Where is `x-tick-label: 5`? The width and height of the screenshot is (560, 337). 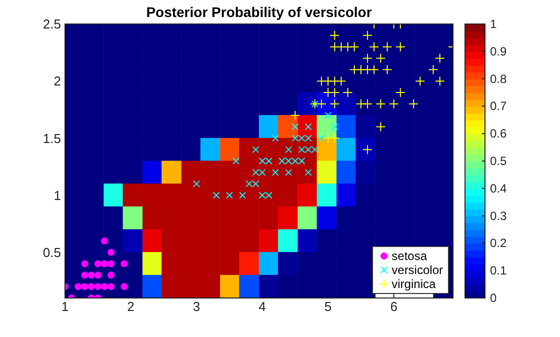
x-tick-label: 5 is located at coordinates (328, 306).